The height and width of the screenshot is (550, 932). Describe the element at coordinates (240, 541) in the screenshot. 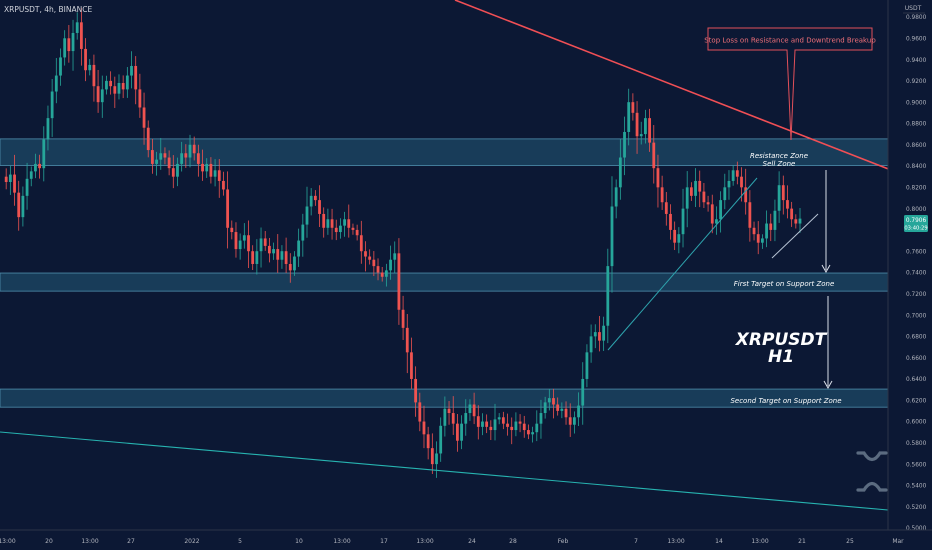

I see `time-tick-label: 5` at that location.